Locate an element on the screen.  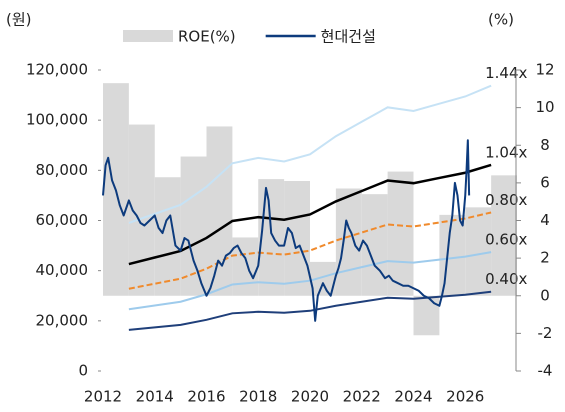
y-tick-label: 20,000 is located at coordinates (62, 320).